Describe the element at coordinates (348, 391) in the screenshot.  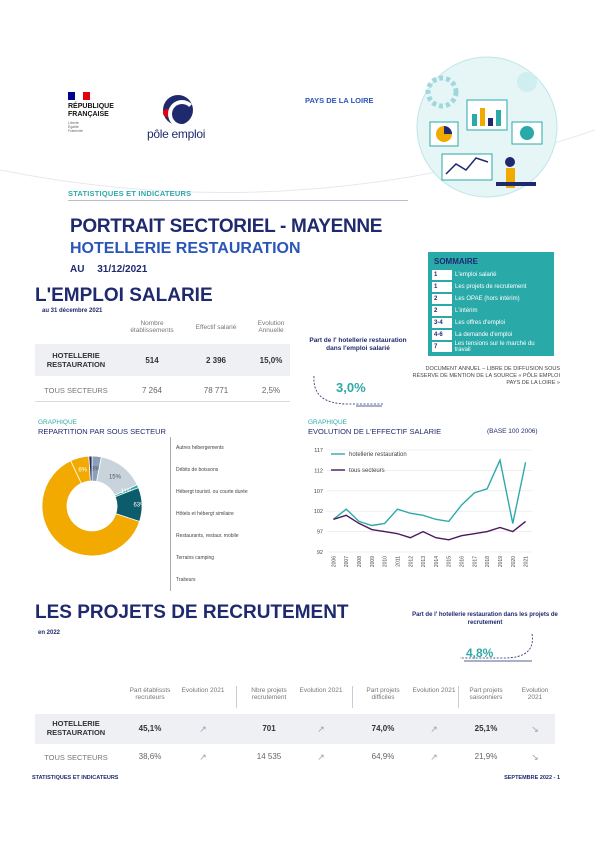
I see `part-gauge-icon` at that location.